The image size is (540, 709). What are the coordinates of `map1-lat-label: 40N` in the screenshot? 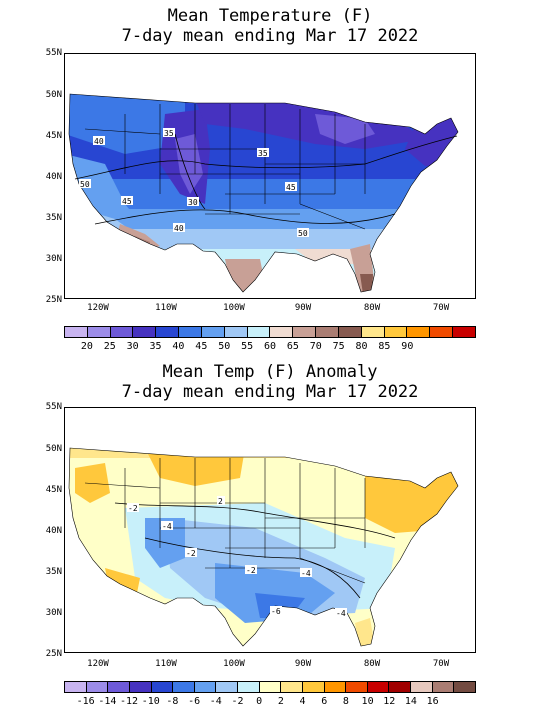 It's located at (53, 177).